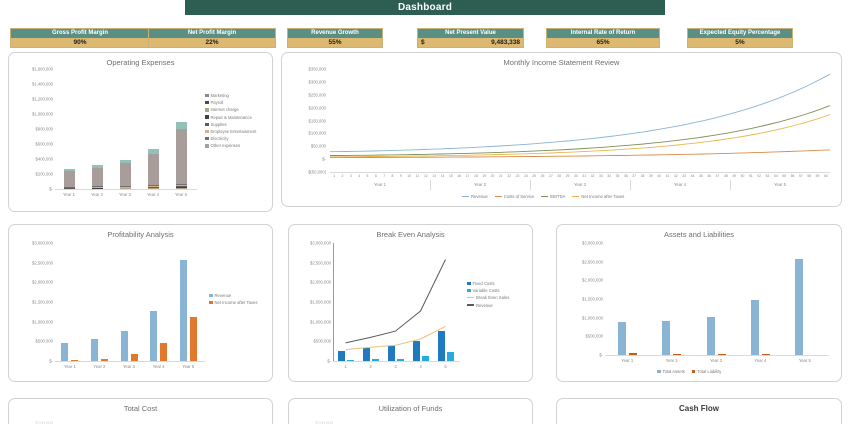  I want to click on month-tick-label: 34, so click(609, 176).